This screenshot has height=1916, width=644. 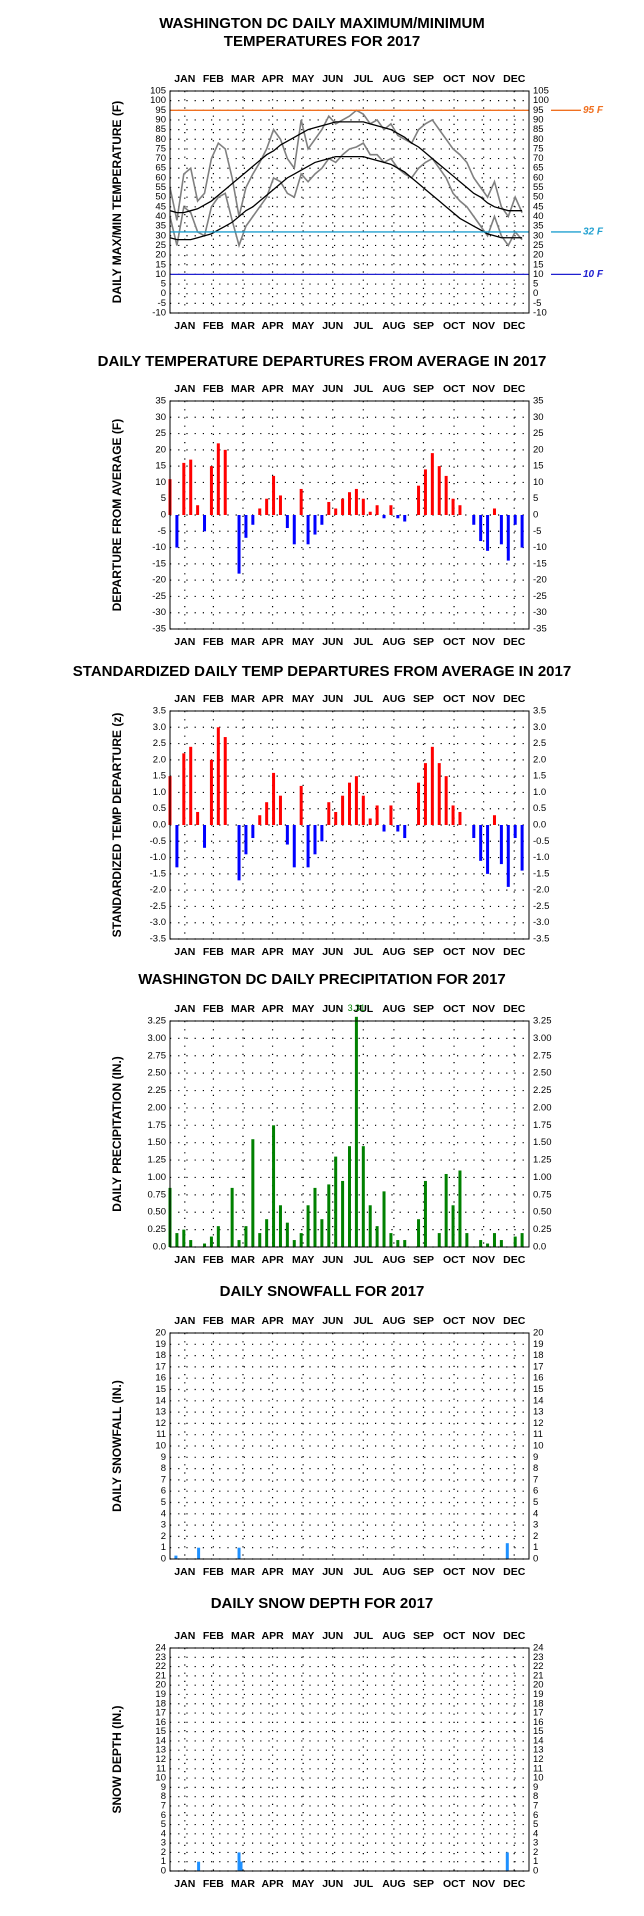 What do you see at coordinates (514, 1321) in the screenshot?
I see `month-label-top: DEC` at bounding box center [514, 1321].